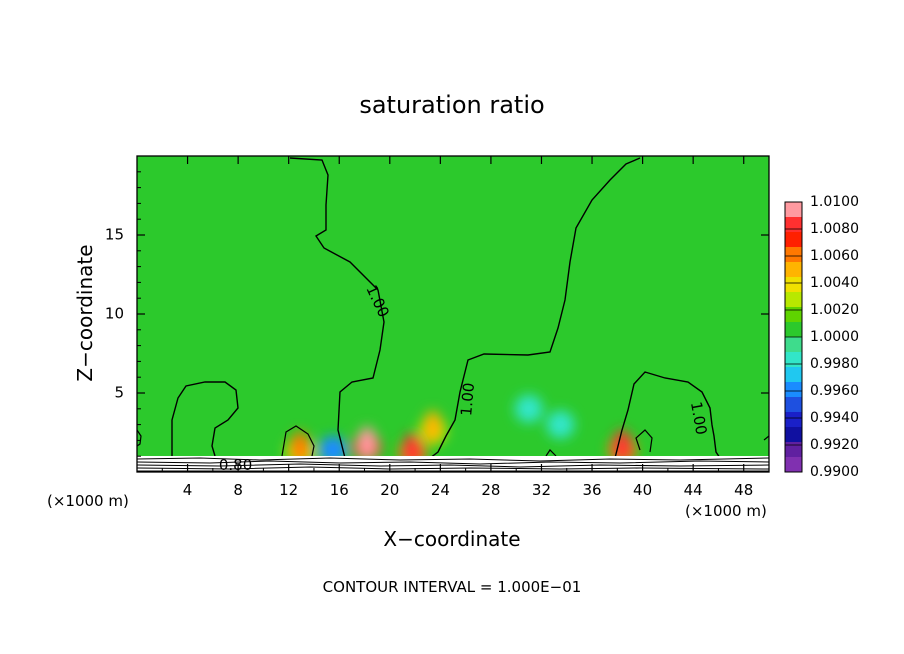  Describe the element at coordinates (743, 490) in the screenshot. I see `x-tick-label-48: 48` at that location.